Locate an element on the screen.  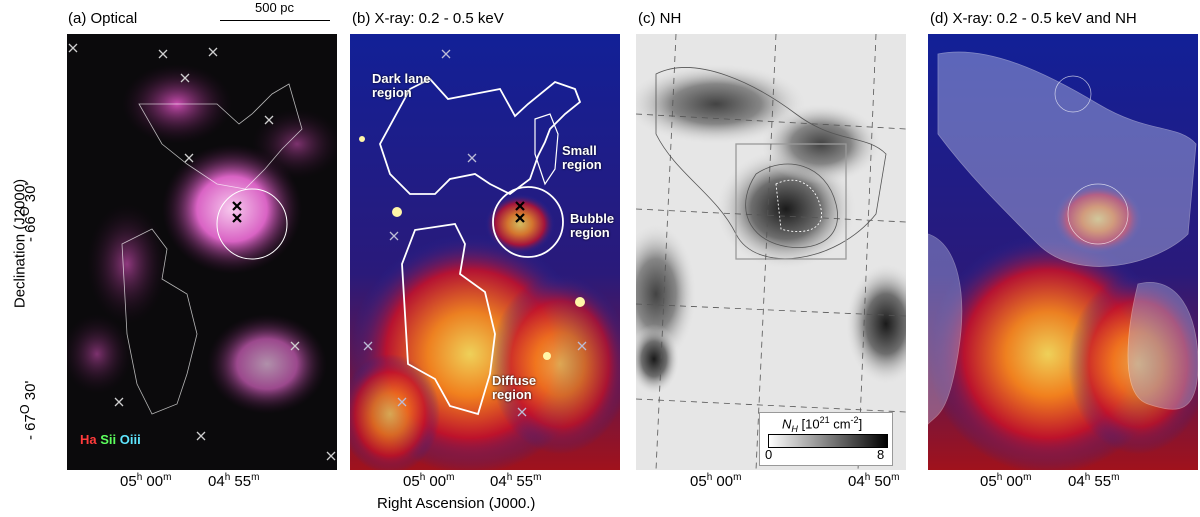
xtick-d-0500: 05h 00m is located at coordinates (1005, 481).